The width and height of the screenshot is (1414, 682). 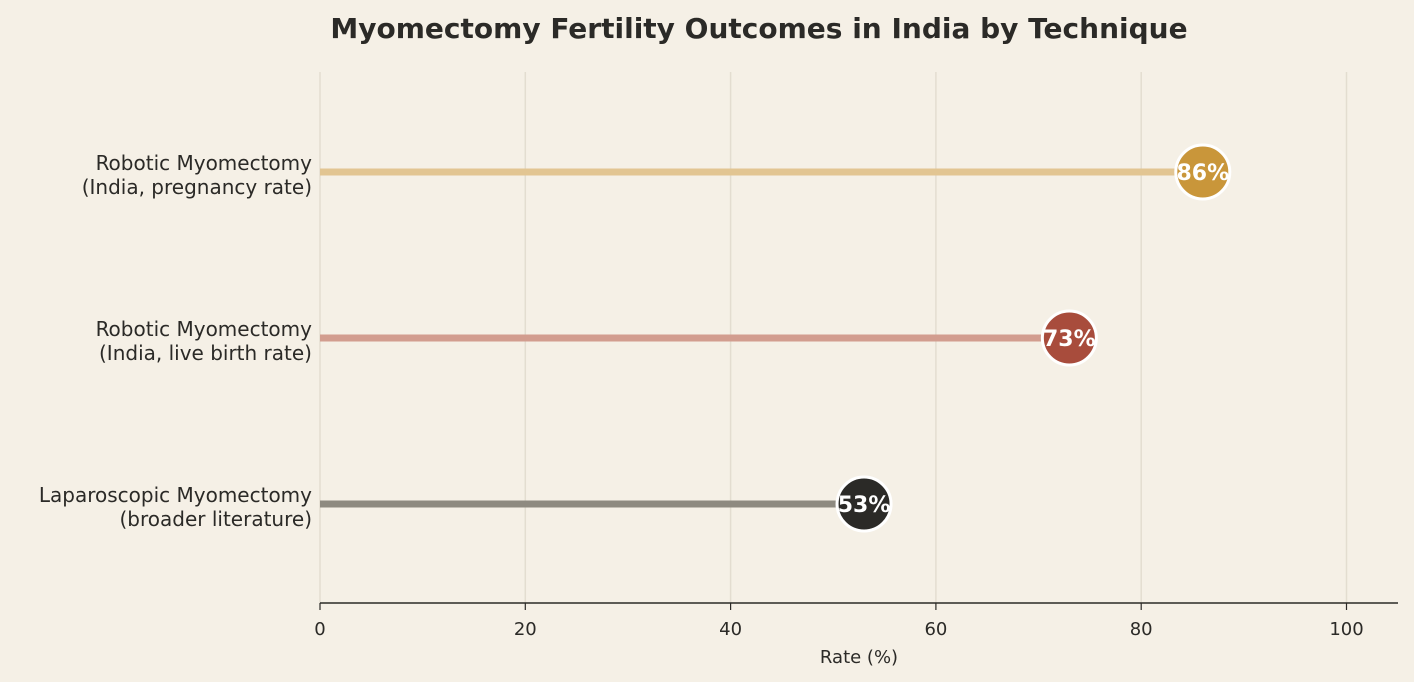 What do you see at coordinates (839, 621) in the screenshot?
I see `x-ticks: 0 20 40 60 80 100` at bounding box center [839, 621].